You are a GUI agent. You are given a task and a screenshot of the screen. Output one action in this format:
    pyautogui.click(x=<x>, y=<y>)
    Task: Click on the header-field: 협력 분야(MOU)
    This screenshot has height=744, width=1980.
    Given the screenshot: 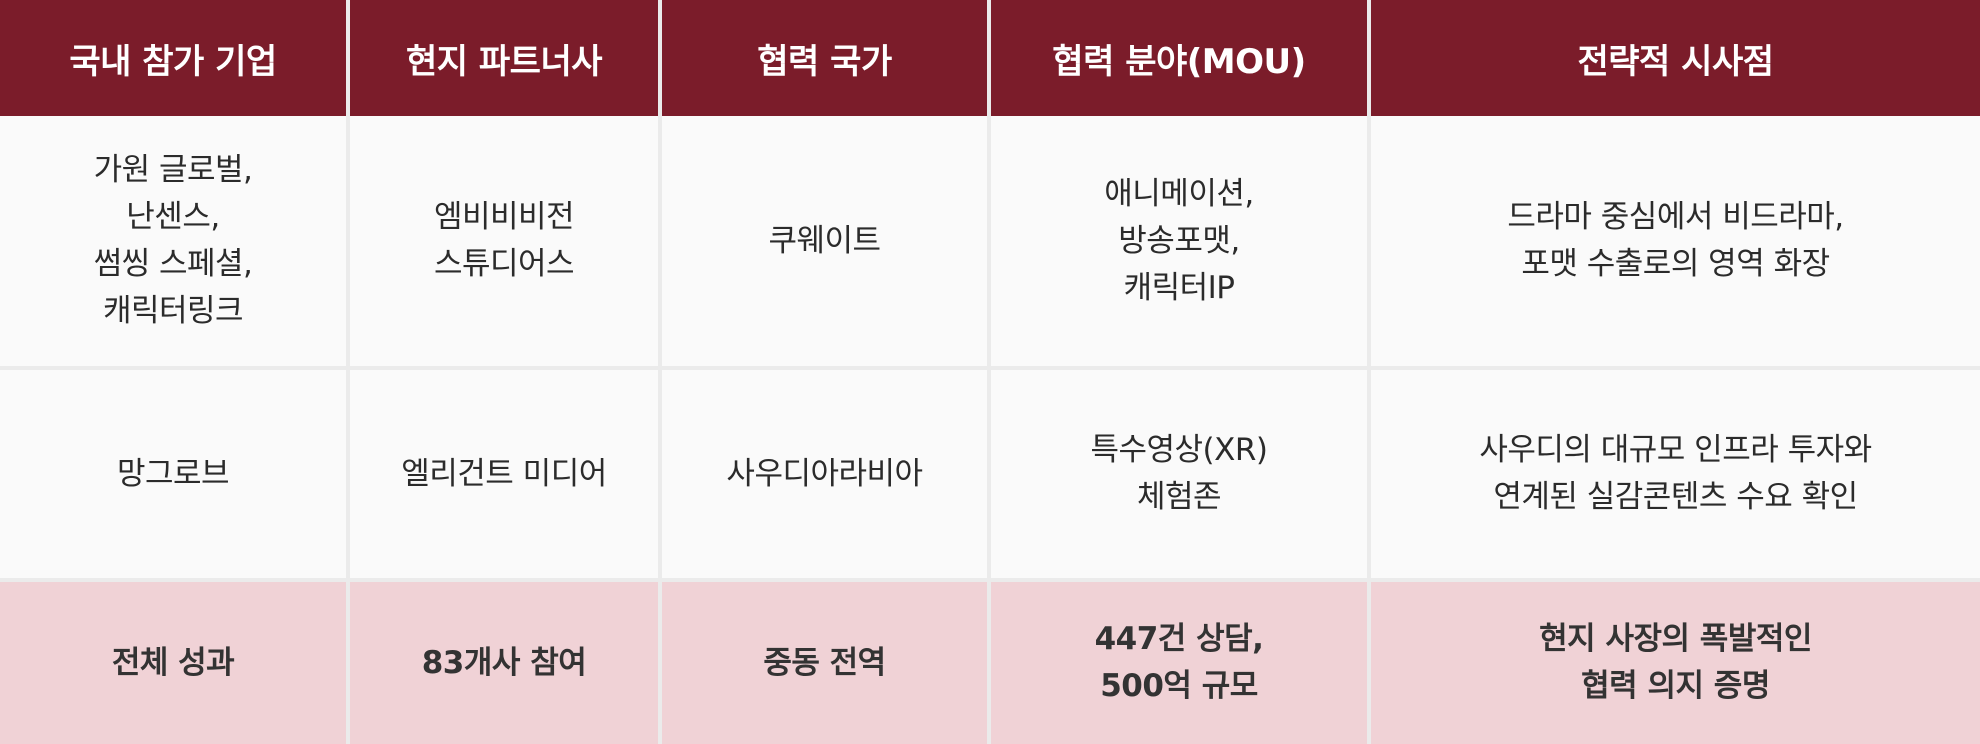 What is the action you would take?
    pyautogui.click(x=1181, y=58)
    